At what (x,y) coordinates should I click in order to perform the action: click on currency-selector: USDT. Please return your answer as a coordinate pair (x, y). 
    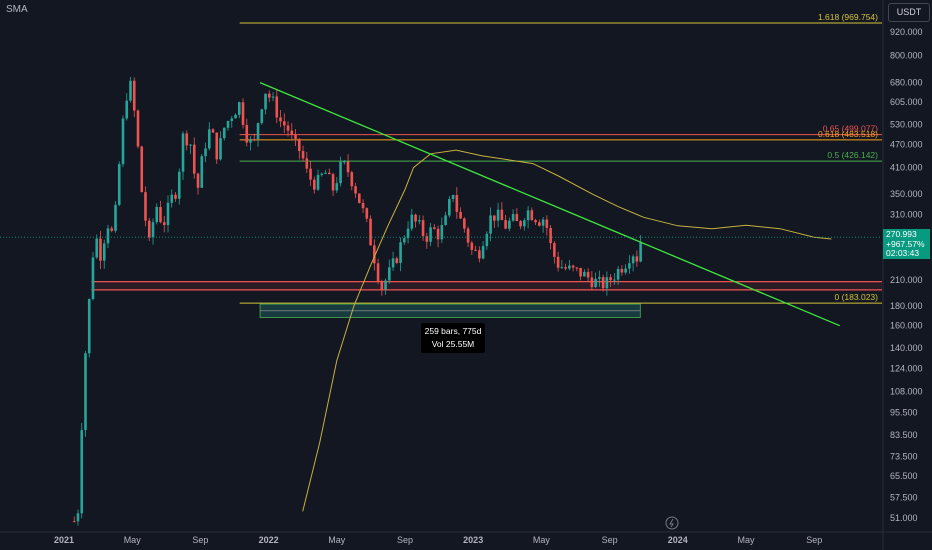
    Looking at the image, I should click on (909, 12).